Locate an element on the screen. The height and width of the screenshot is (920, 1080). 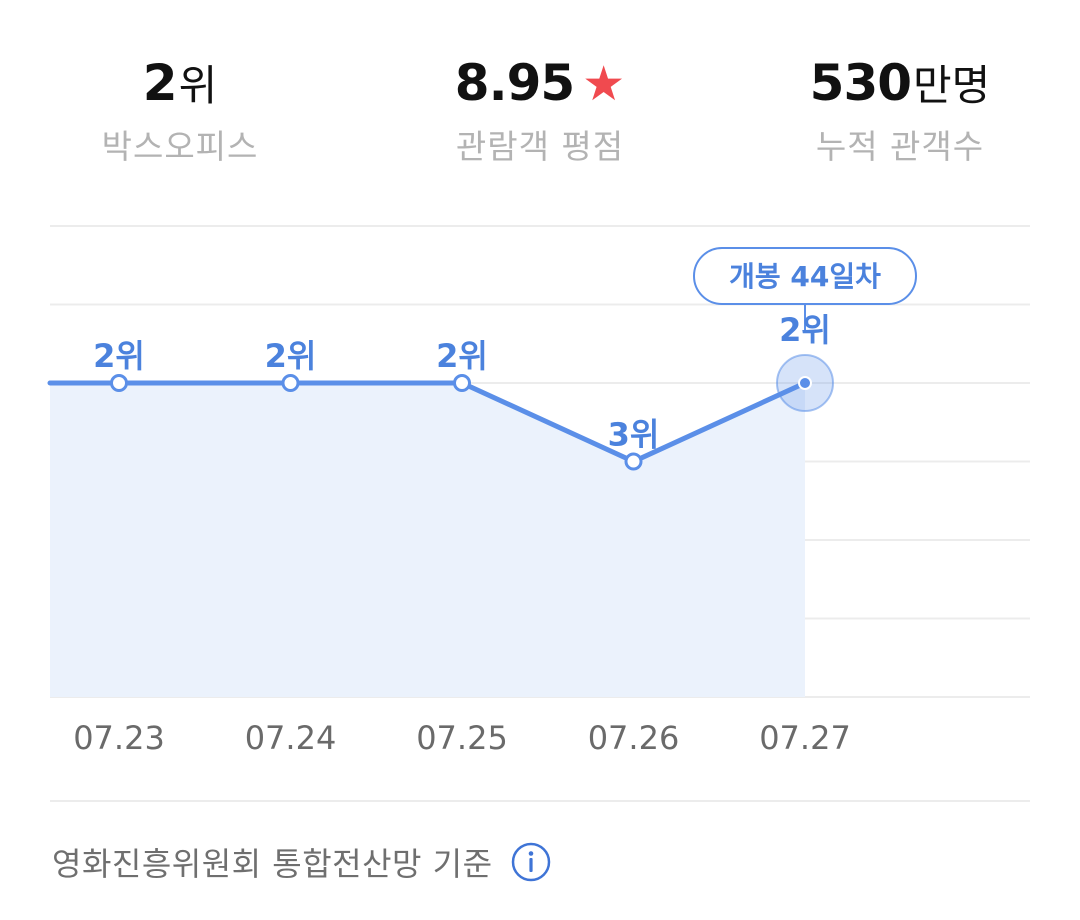
cumulative-audience-value: 530만명 is located at coordinates (900, 83).